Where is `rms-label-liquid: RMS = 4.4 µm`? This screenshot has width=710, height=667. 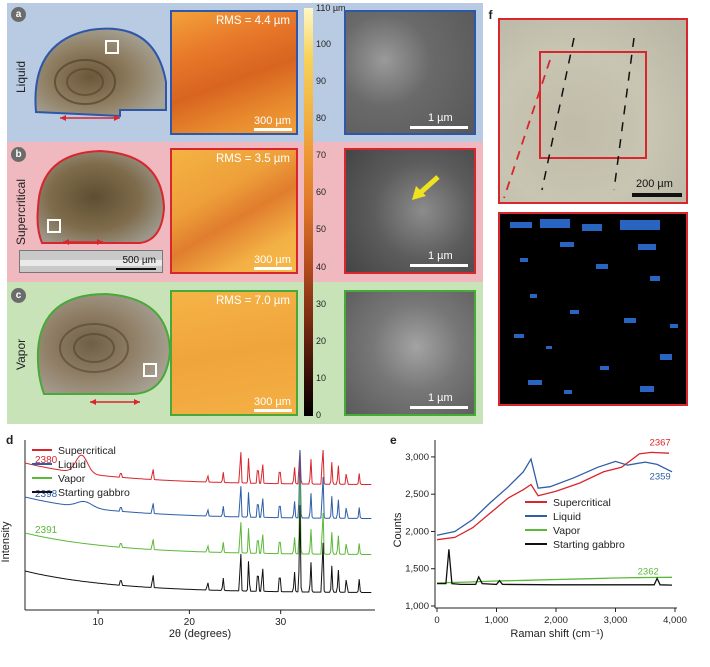
rms-label-liquid: RMS = 4.4 µm is located at coordinates (252, 21).